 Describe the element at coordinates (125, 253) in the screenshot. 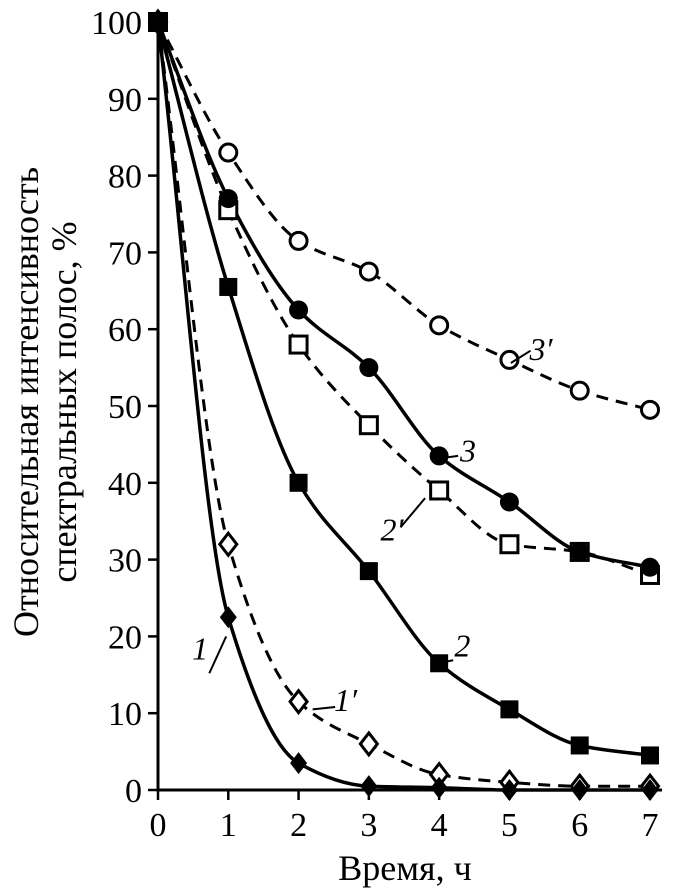

I see `y-tick-label: 70` at that location.